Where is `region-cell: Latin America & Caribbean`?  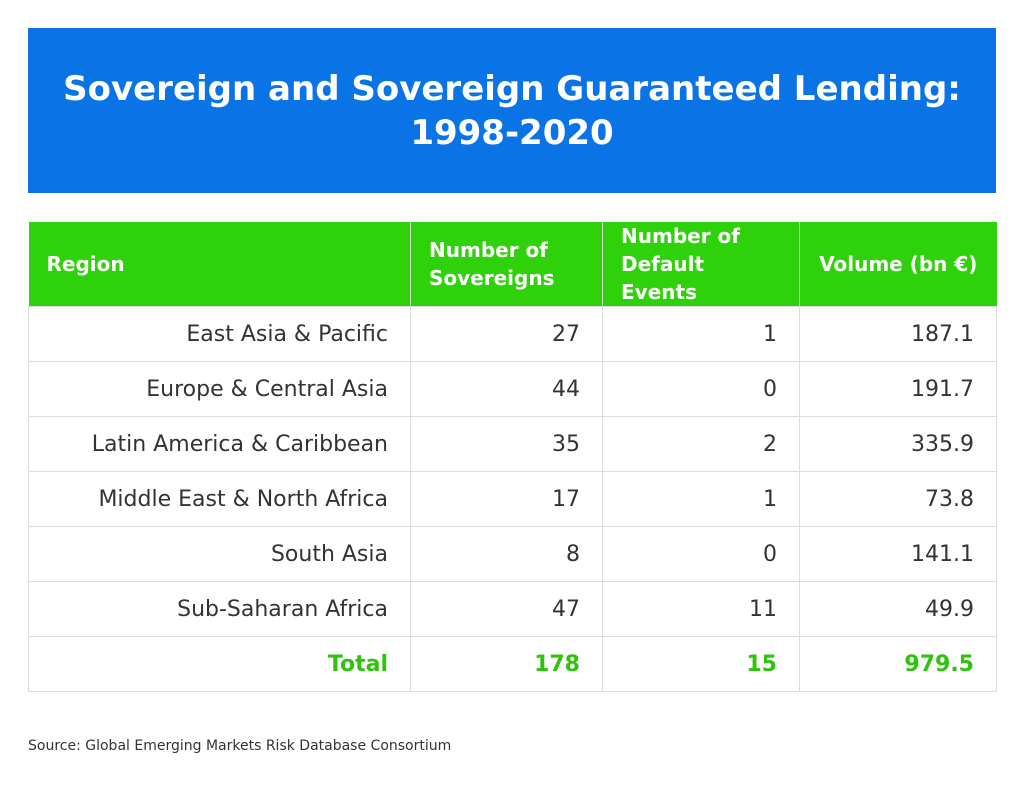
region-cell: Latin America & Caribbean is located at coordinates (219, 444).